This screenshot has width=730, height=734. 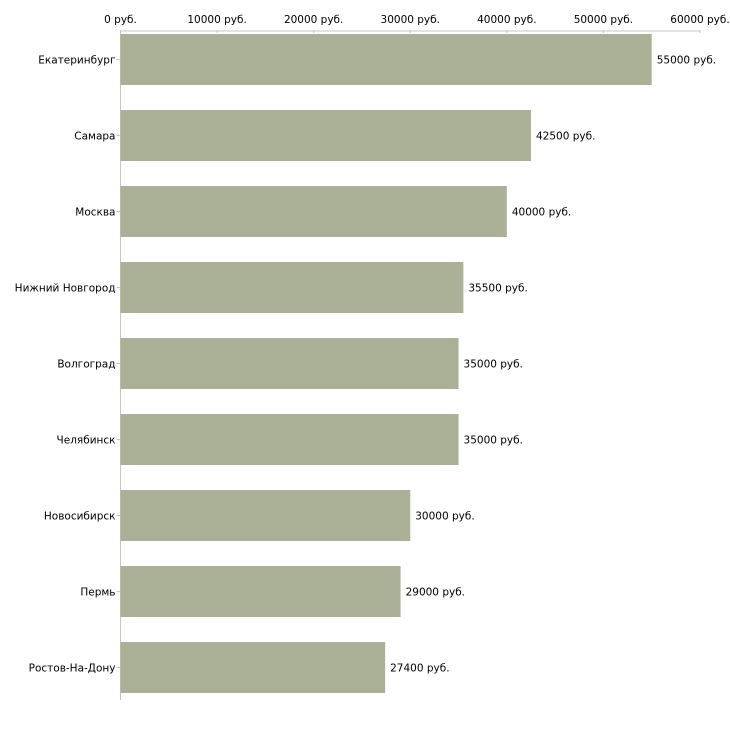 What do you see at coordinates (699, 20) in the screenshot?
I see `x-tick-label: 60000 руб.` at bounding box center [699, 20].